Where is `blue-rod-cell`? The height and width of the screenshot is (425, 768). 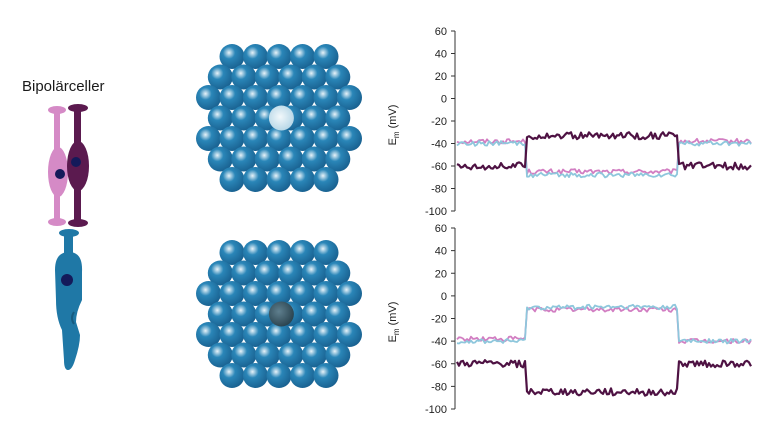 blue-rod-cell is located at coordinates (69, 299).